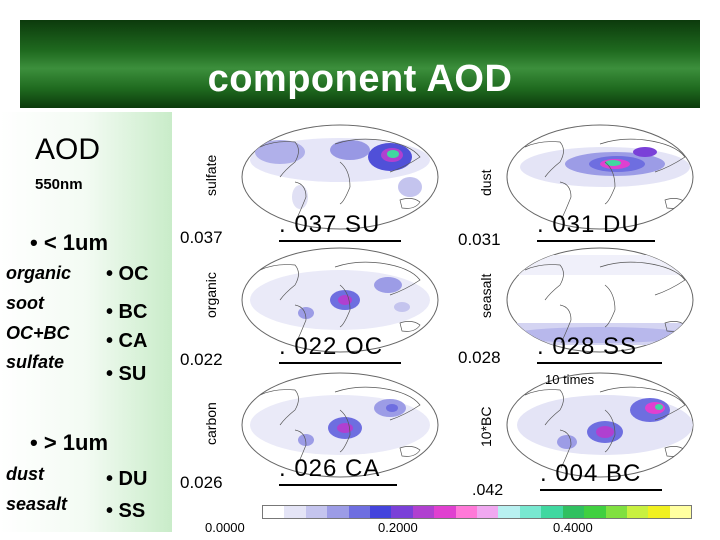  I want to click on map-label-carbon: carbon, so click(211, 423).